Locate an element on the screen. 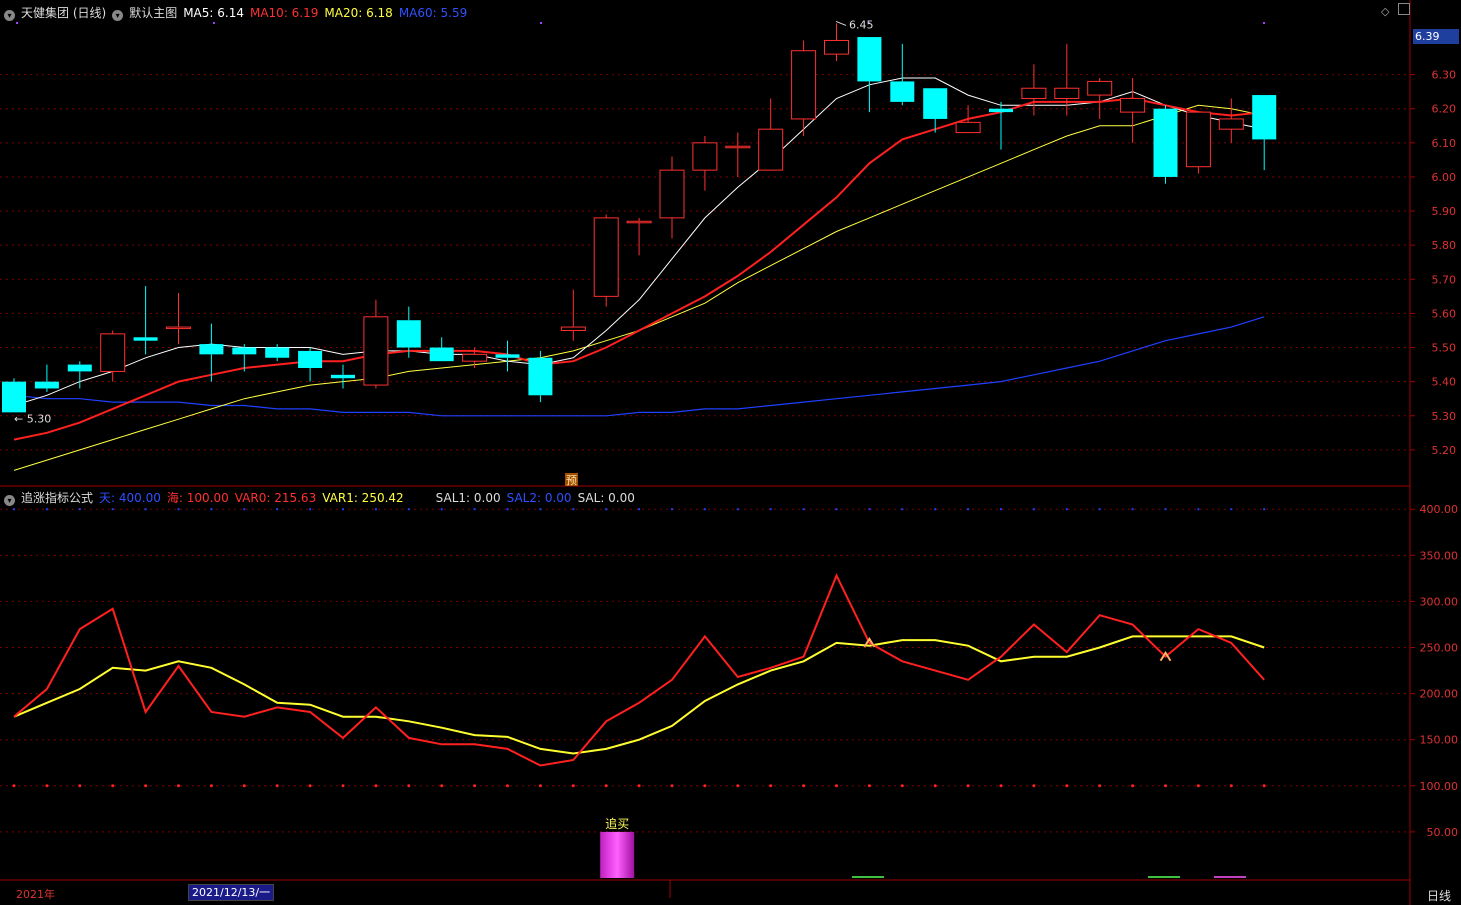 The height and width of the screenshot is (905, 1461). ma60-line is located at coordinates (639, 366).